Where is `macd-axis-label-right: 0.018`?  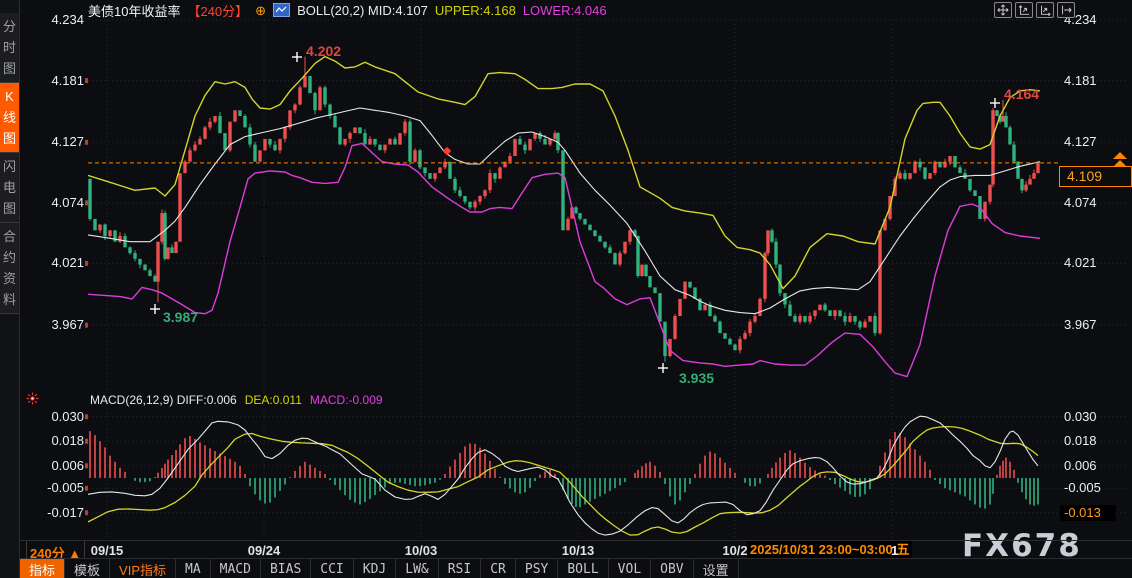
macd-axis-label-right: 0.018 is located at coordinates (1080, 441).